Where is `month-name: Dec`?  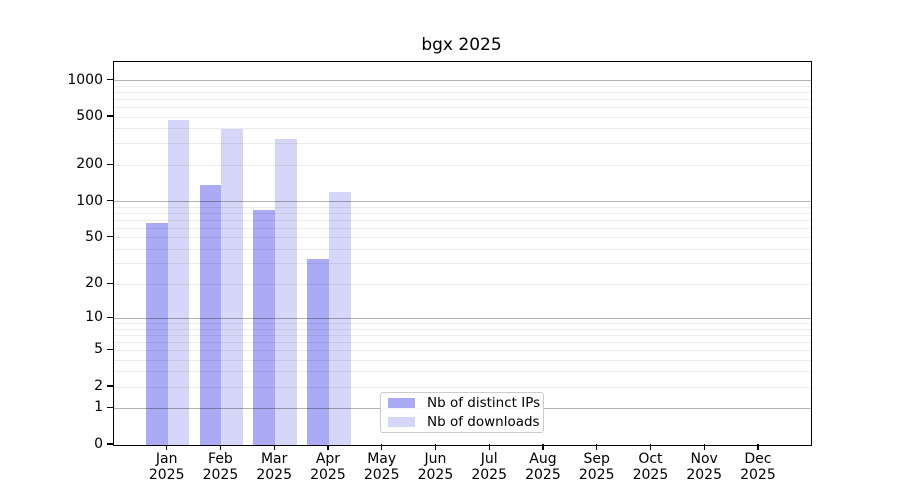 month-name: Dec is located at coordinates (758, 459).